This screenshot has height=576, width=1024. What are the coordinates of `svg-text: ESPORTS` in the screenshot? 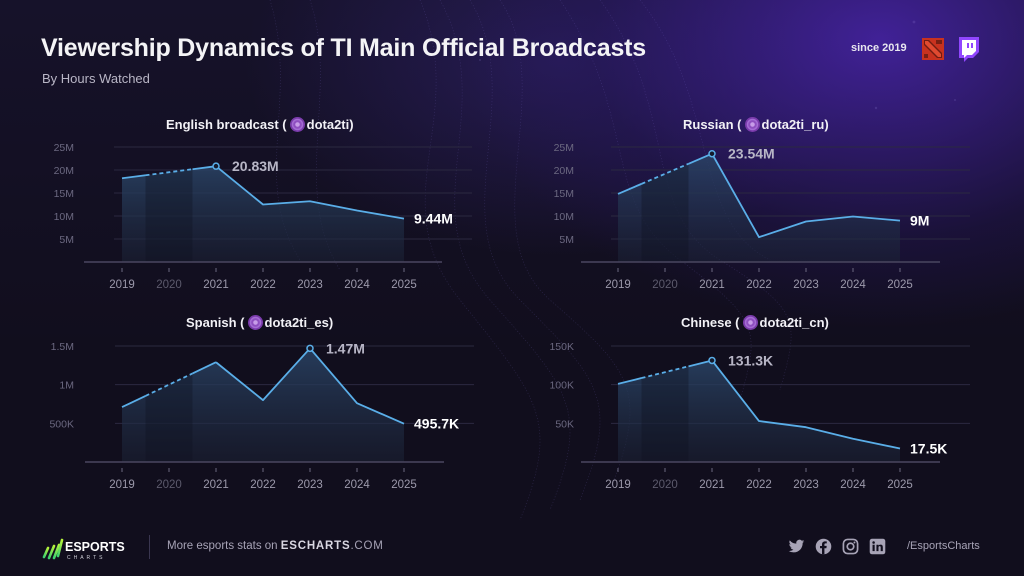 It's located at (95, 547).